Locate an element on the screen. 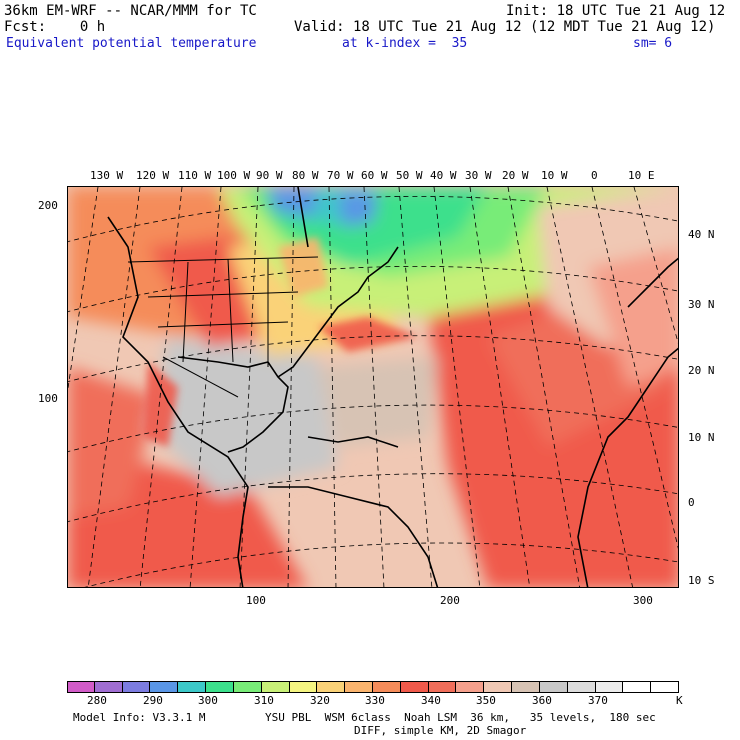 This screenshot has width=740, height=740. west-coast is located at coordinates (178, 401).